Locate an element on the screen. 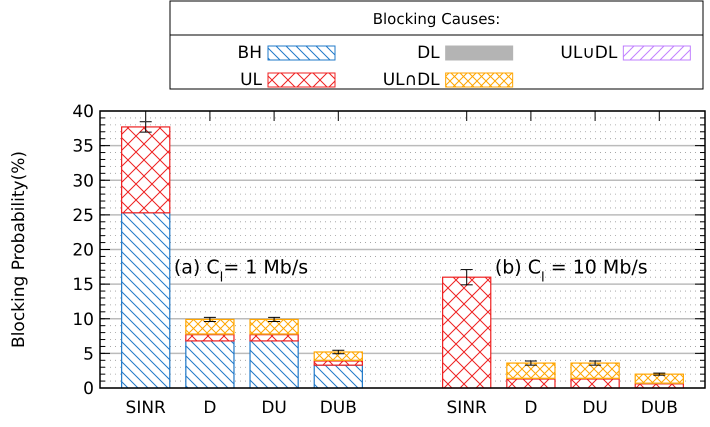 Image resolution: width=710 pixels, height=427 pixels. legend-label: UL∪DL is located at coordinates (589, 53).